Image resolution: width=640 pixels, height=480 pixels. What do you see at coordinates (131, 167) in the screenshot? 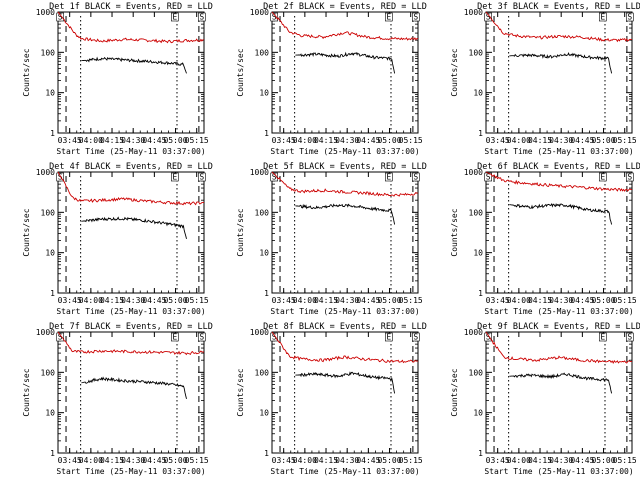
I see `chart-title: Det 4f BLACK = Events, RED = LLD` at bounding box center [131, 167].